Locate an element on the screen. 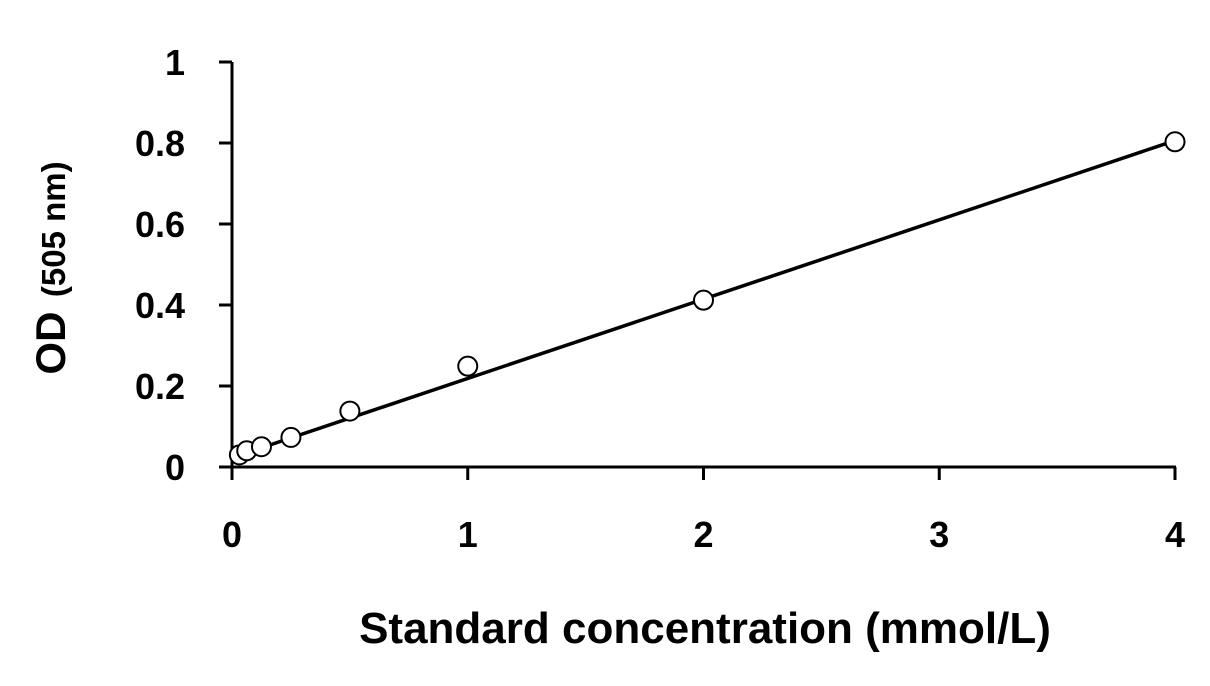  y-axis-title: OD (505 nm) is located at coordinates (50, 267).